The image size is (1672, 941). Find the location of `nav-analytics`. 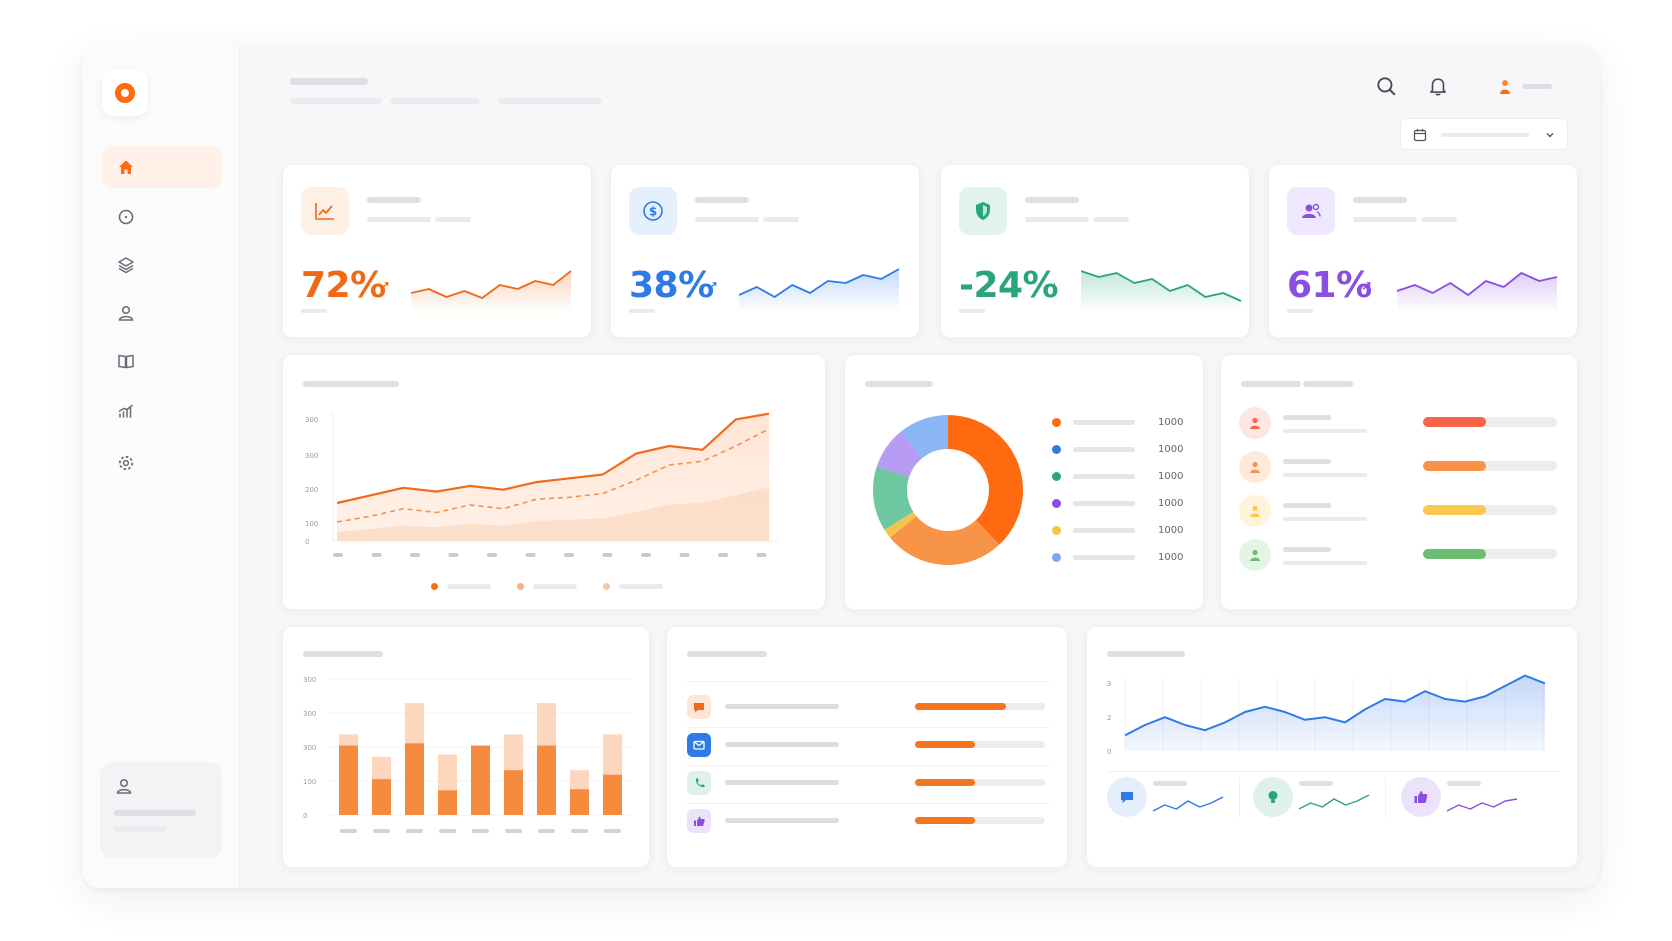

nav-analytics is located at coordinates (162, 411).